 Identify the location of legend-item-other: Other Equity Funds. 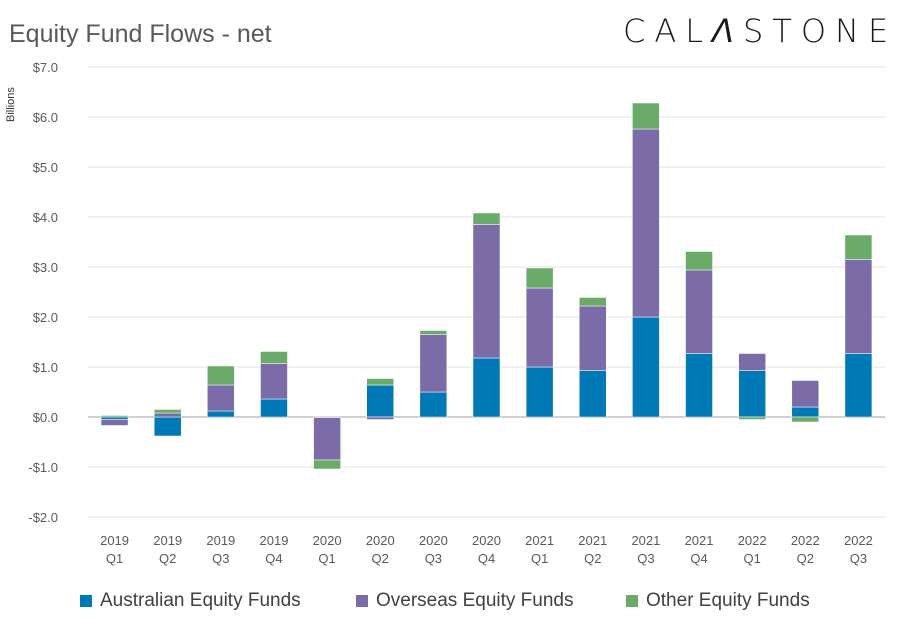
(718, 601).